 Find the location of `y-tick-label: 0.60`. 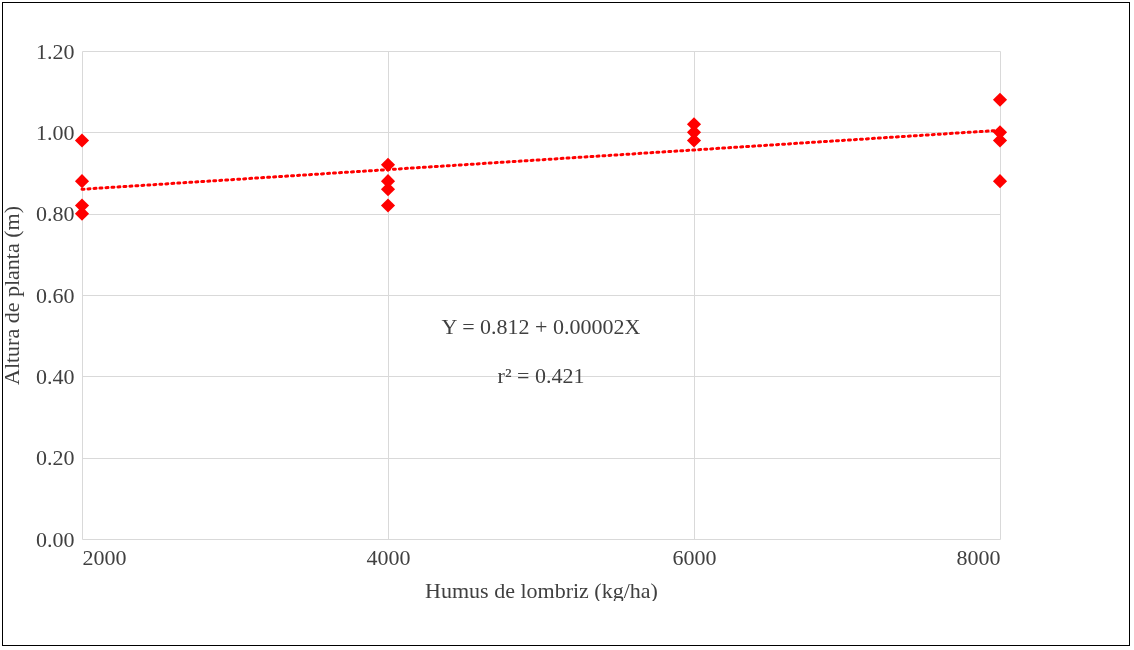

y-tick-label: 0.60 is located at coordinates (55, 295).